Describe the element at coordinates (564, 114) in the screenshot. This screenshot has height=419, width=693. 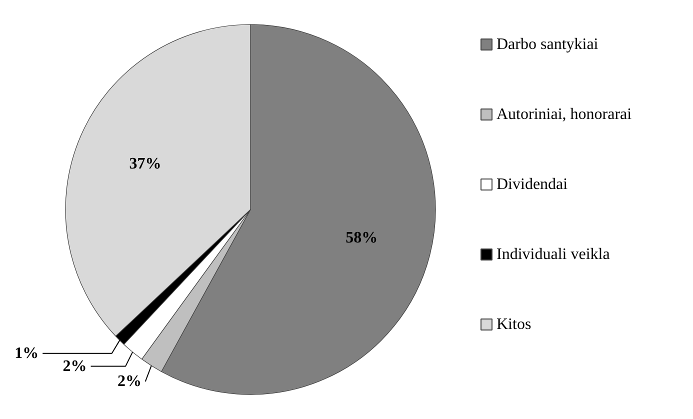
I see `legend-label: Autoriniai, honorarai` at that location.